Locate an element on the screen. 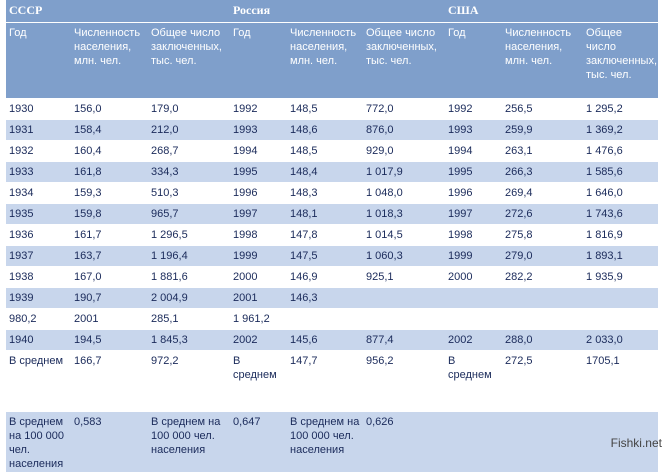  table-cell: 148,3 is located at coordinates (325, 192).